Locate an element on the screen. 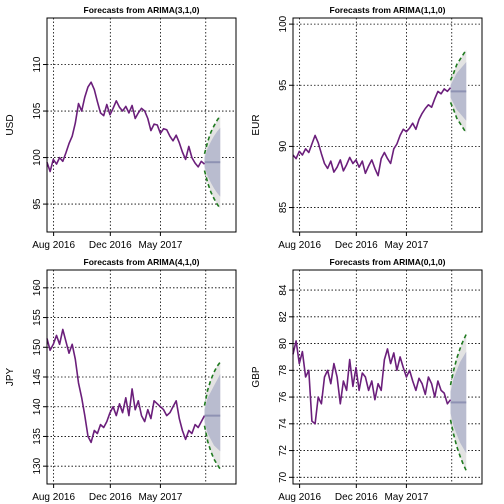 The image size is (504, 504). y-tick-label: 110 is located at coordinates (37, 64).